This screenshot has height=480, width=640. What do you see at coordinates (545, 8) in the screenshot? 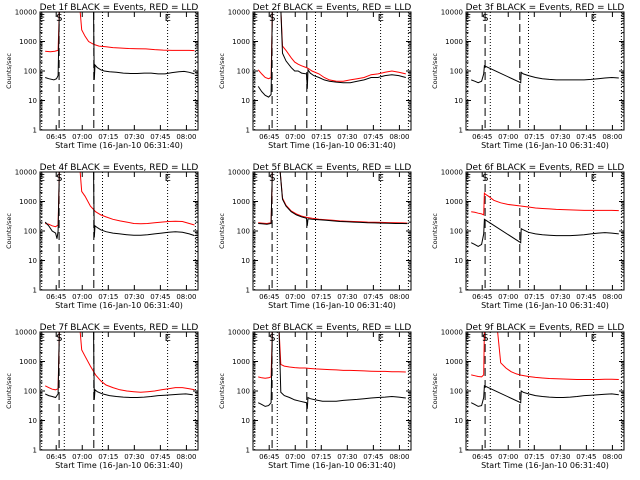
I see `panel-title: Det 3f BLACK = Events, RED = LLD` at bounding box center [545, 8].